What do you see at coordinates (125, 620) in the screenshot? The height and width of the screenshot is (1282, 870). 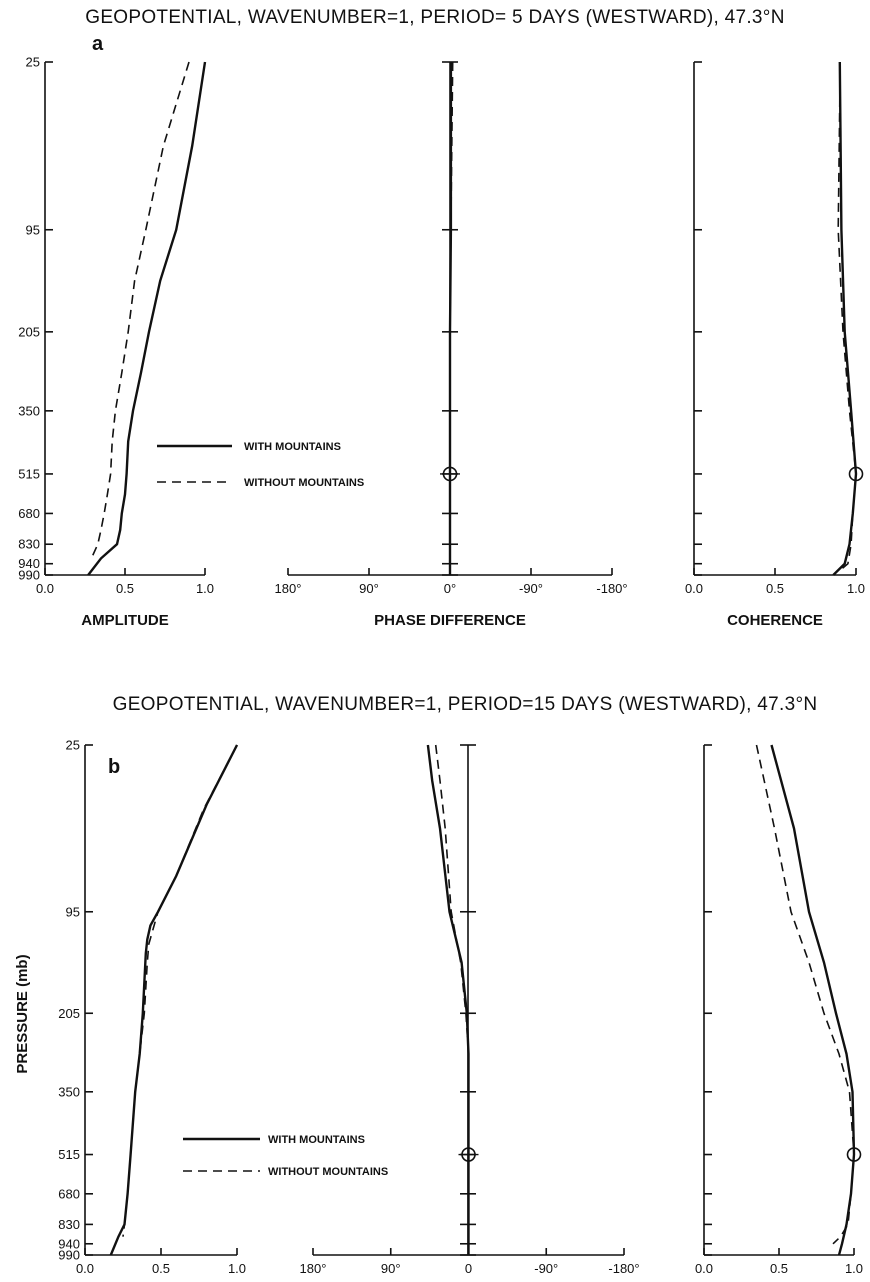 I see `x-axis-title: AMPLITUDE` at bounding box center [125, 620].